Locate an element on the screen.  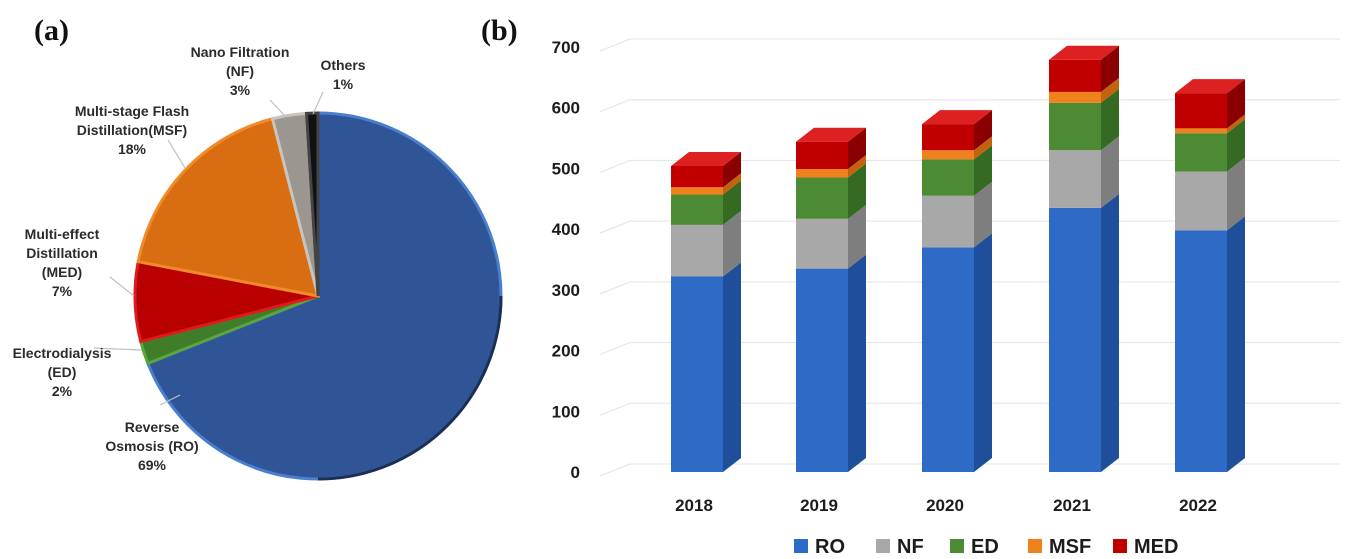
bar-med-2018 is located at coordinates (697, 177).